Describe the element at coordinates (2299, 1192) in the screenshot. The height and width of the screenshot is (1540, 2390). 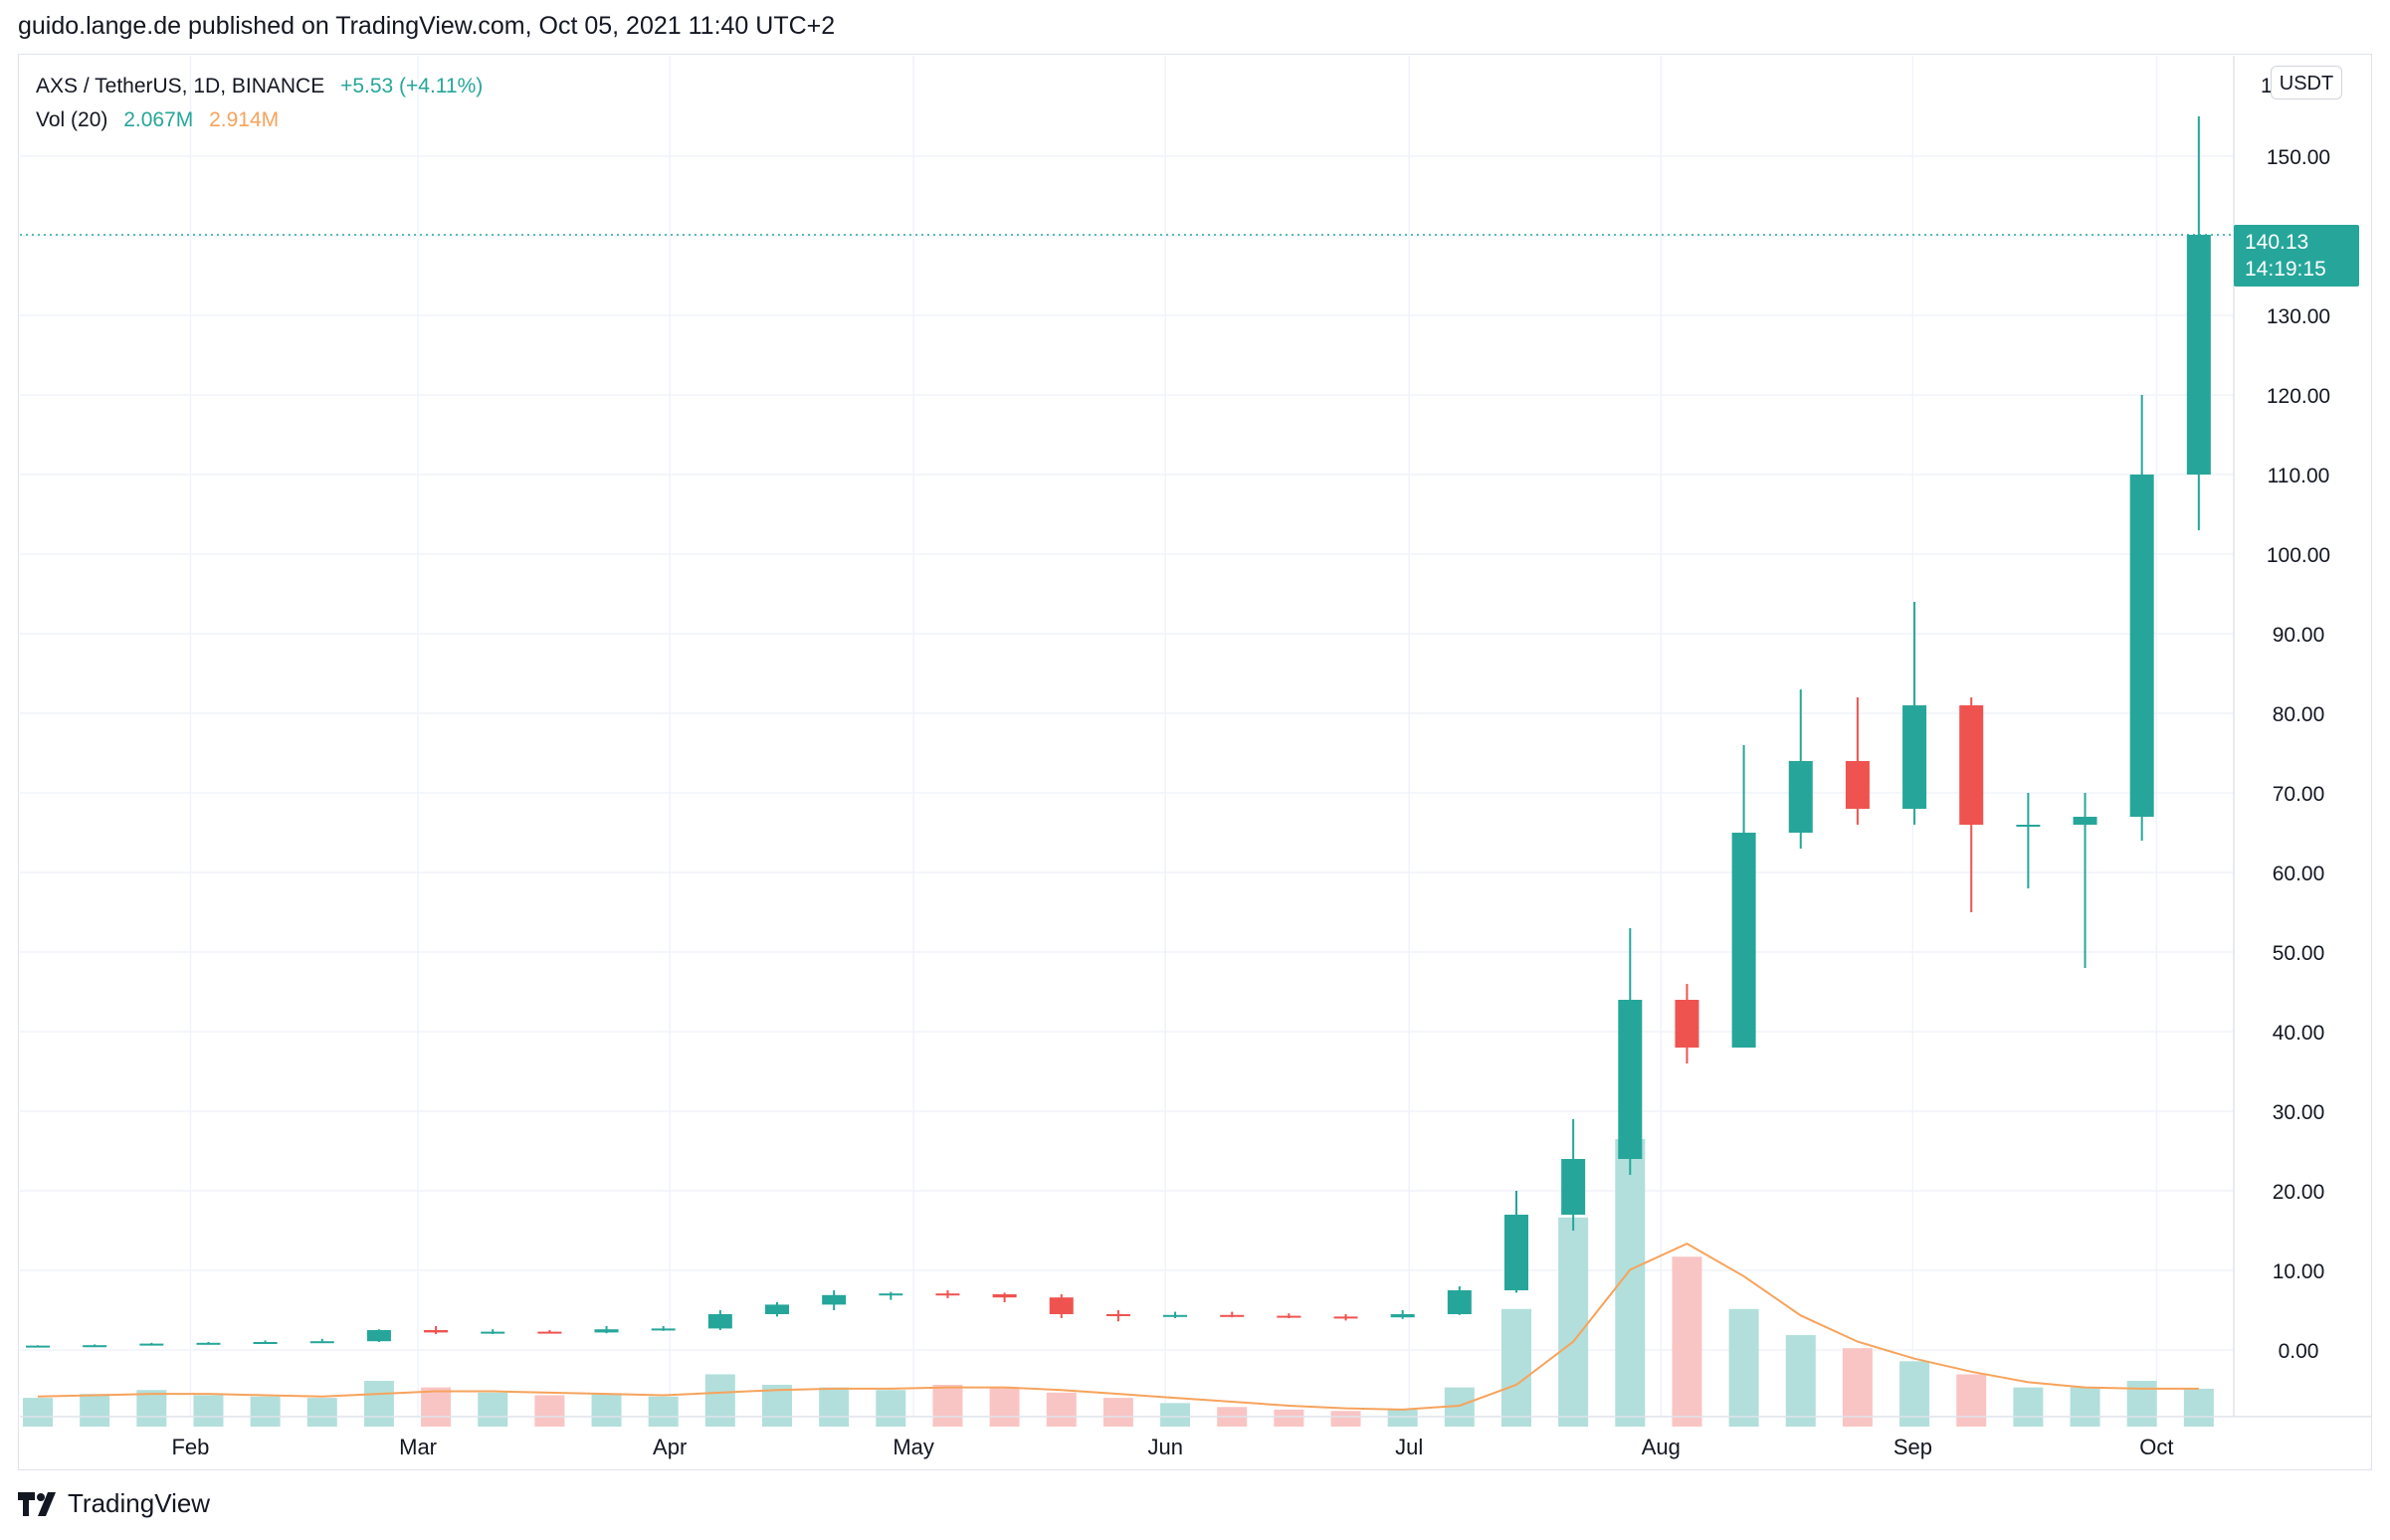
I see `y-tick-label: 20.00` at that location.